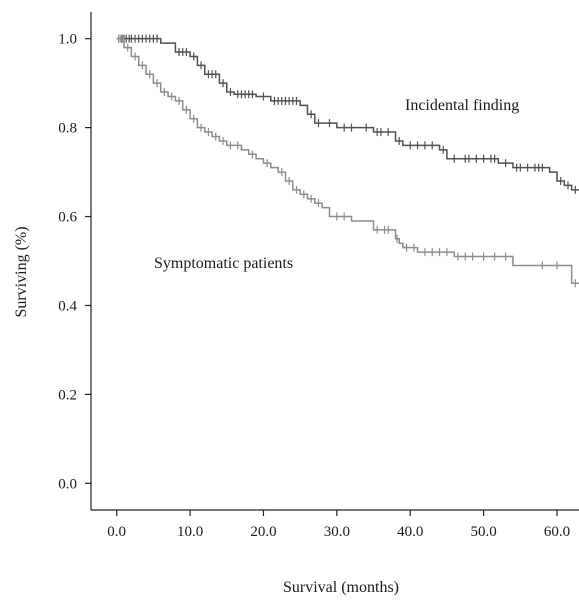 The image size is (579, 602). I want to click on y-tick-label: 0.6, so click(67, 218).